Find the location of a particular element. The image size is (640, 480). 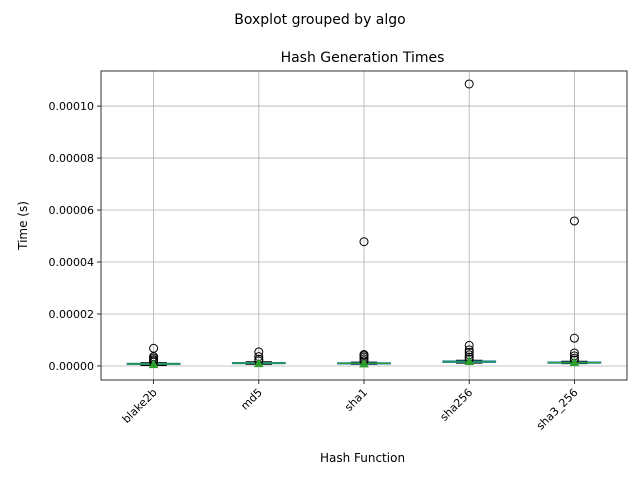

x-tick-label: sha3_256 is located at coordinates (557, 409).